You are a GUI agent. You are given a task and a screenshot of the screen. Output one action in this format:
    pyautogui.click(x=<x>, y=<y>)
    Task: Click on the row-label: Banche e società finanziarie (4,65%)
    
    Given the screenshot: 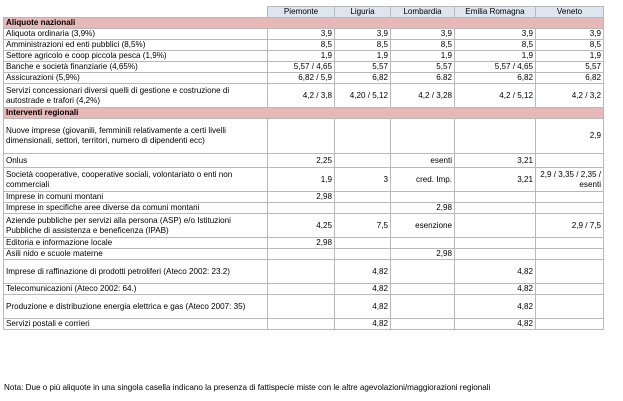 What is the action you would take?
    pyautogui.click(x=135, y=67)
    